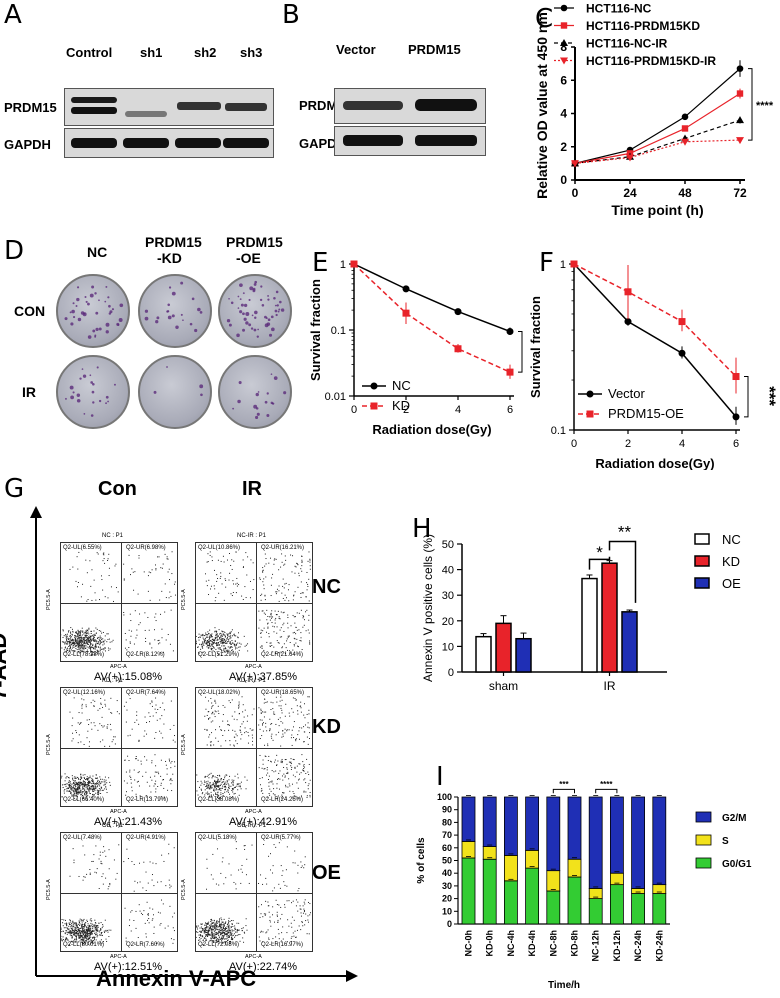  I want to click on col-label-kd-d-line2: -KD, so click(169, 258).